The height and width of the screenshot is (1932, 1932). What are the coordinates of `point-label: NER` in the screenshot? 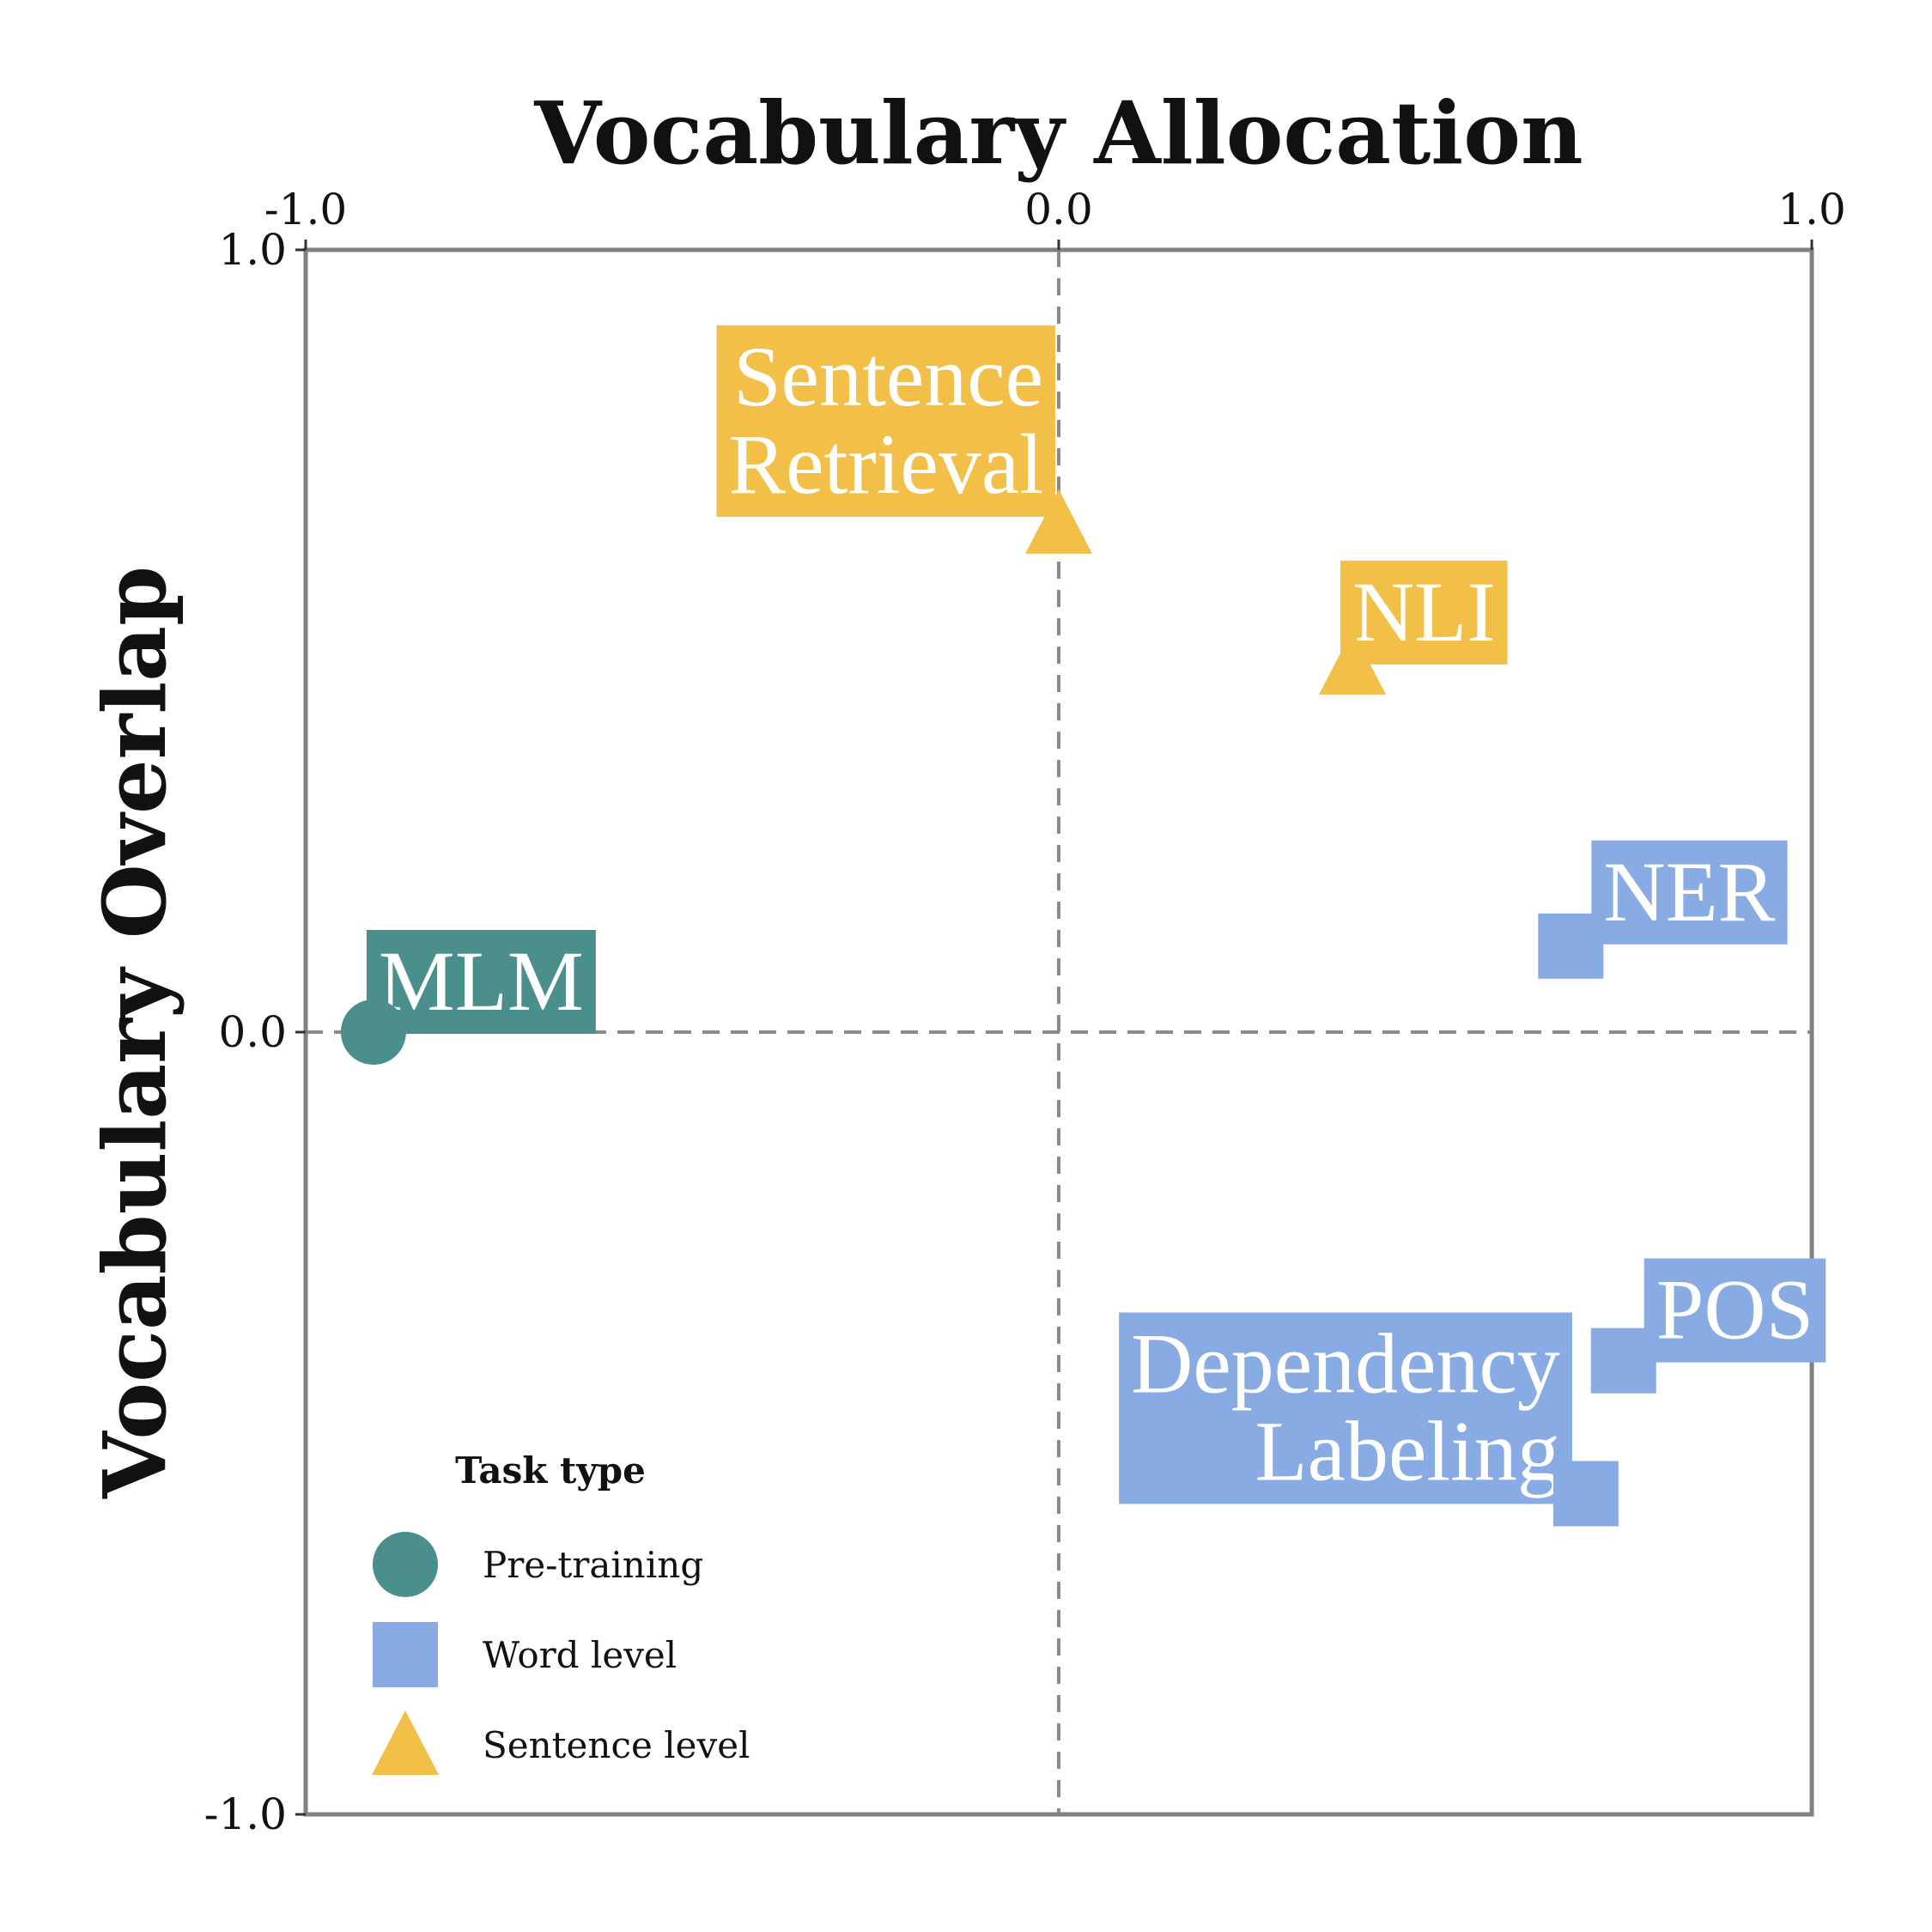 It's located at (1689, 892).